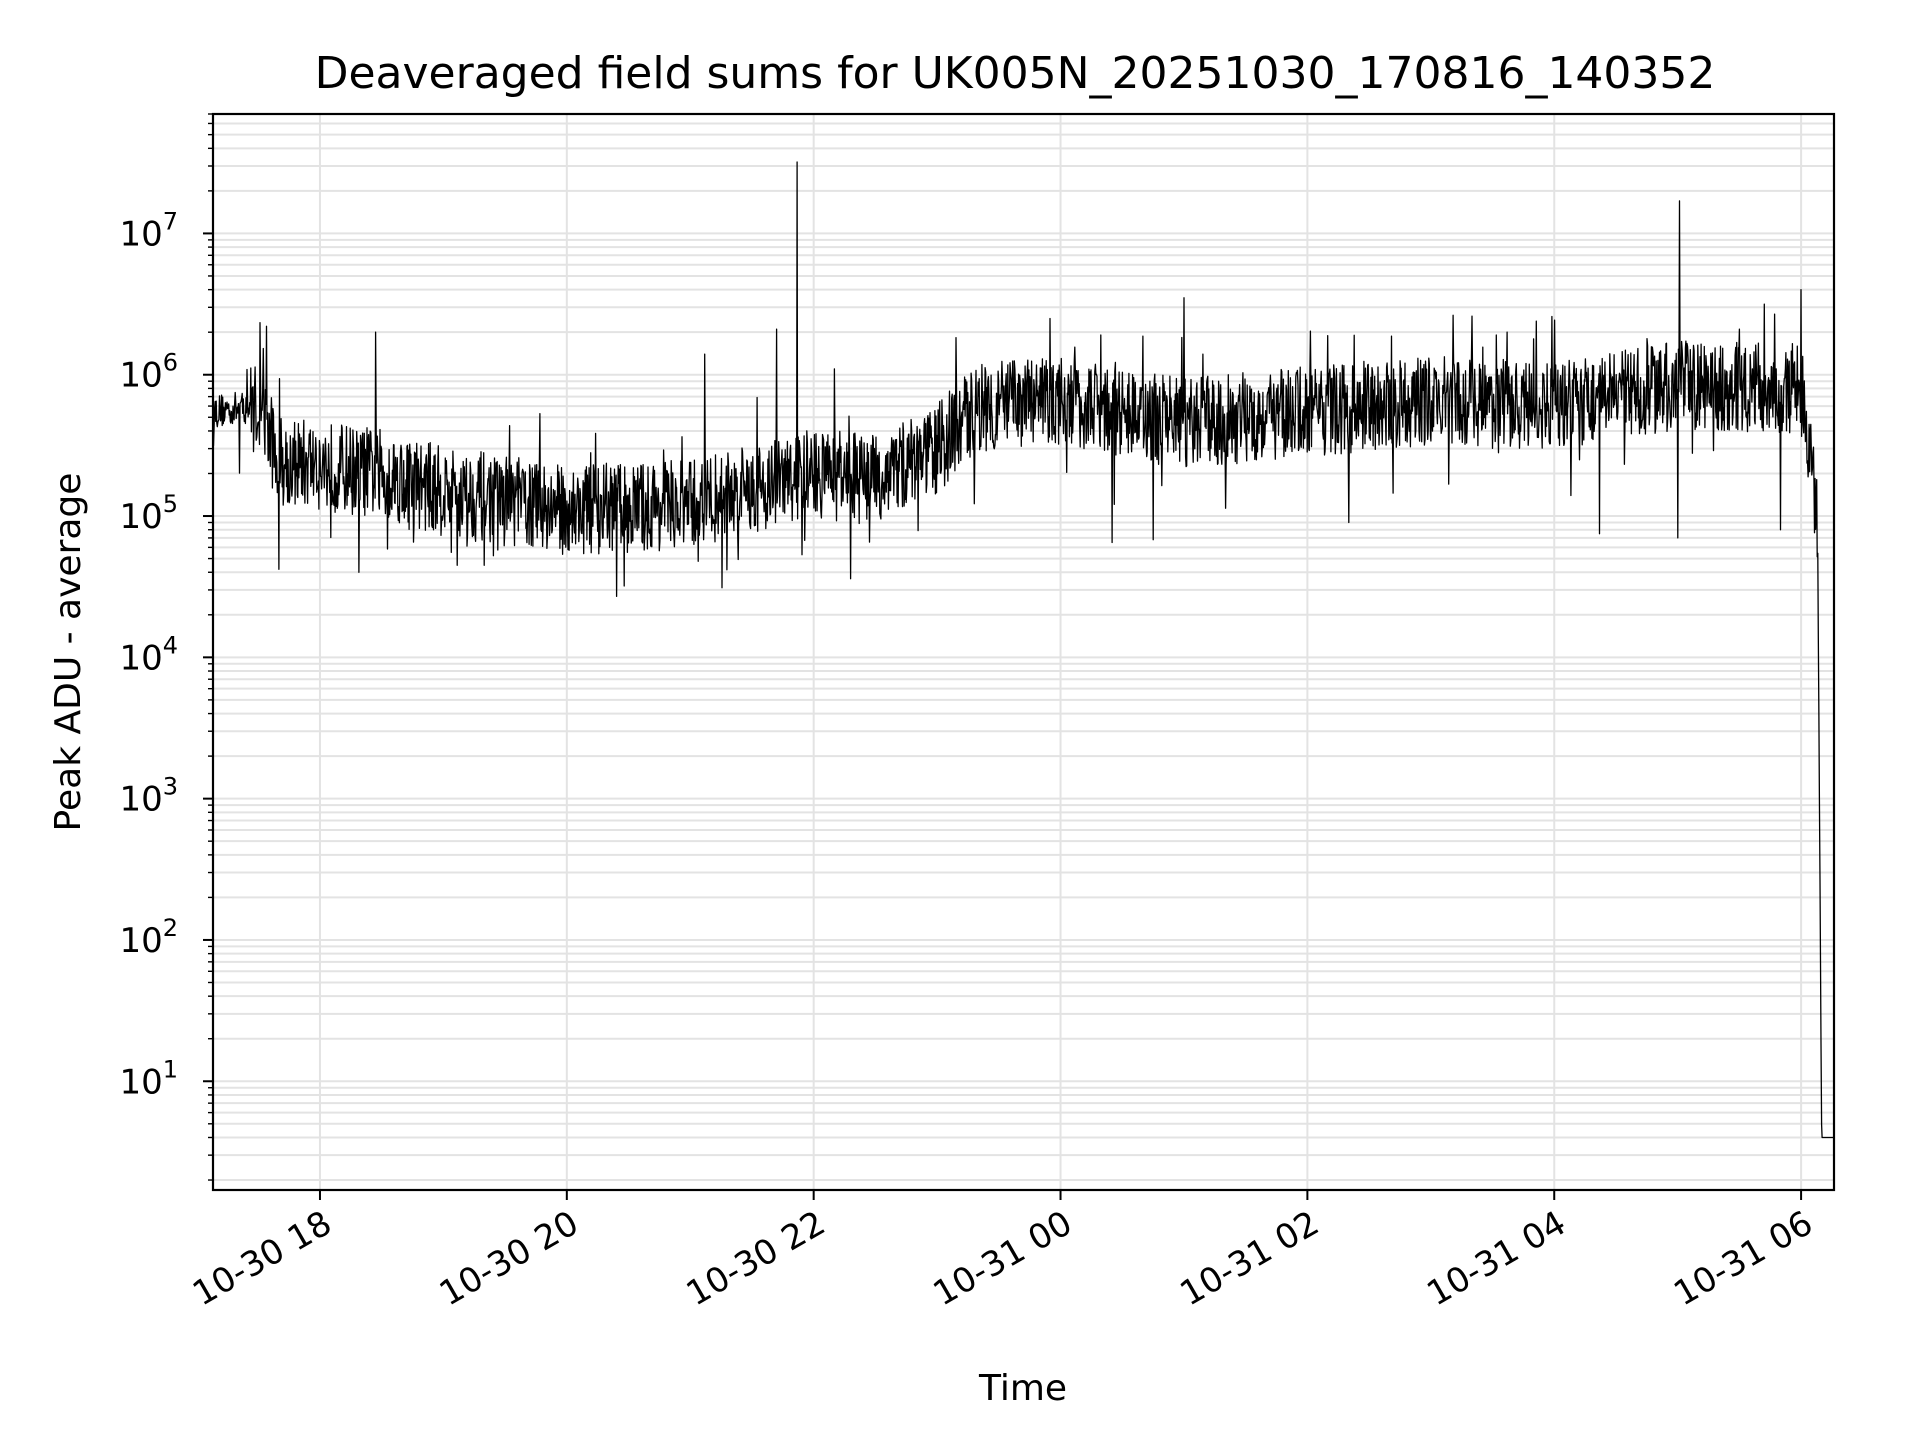 This screenshot has height=1440, width=1920. I want to click on y-axis-label: Peak ADU - average, so click(68, 652).